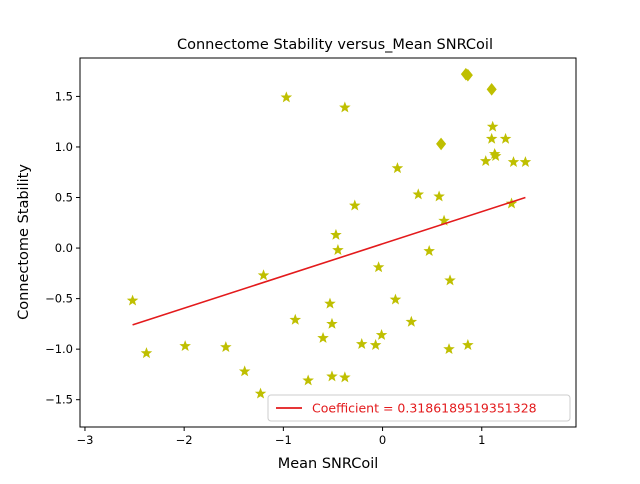 Image resolution: width=640 pixels, height=484 pixels. What do you see at coordinates (59, 349) in the screenshot?
I see `y-tick-label: −1.0` at bounding box center [59, 349].